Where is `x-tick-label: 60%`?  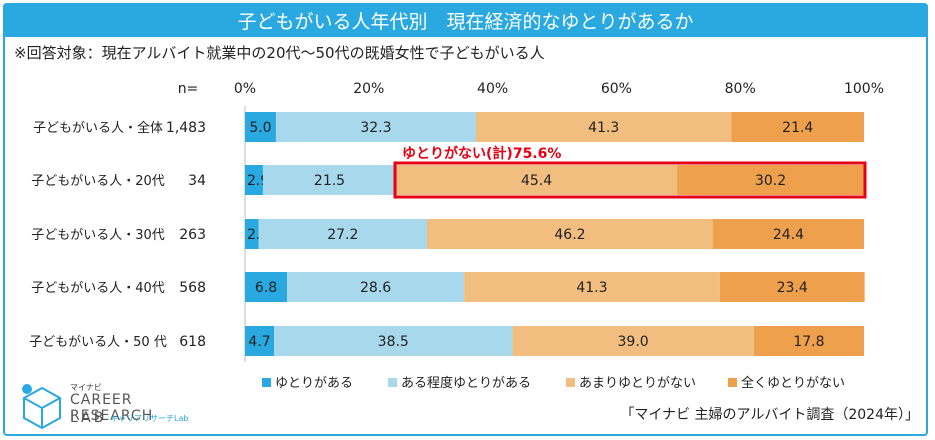 x-tick-label: 60% is located at coordinates (616, 89).